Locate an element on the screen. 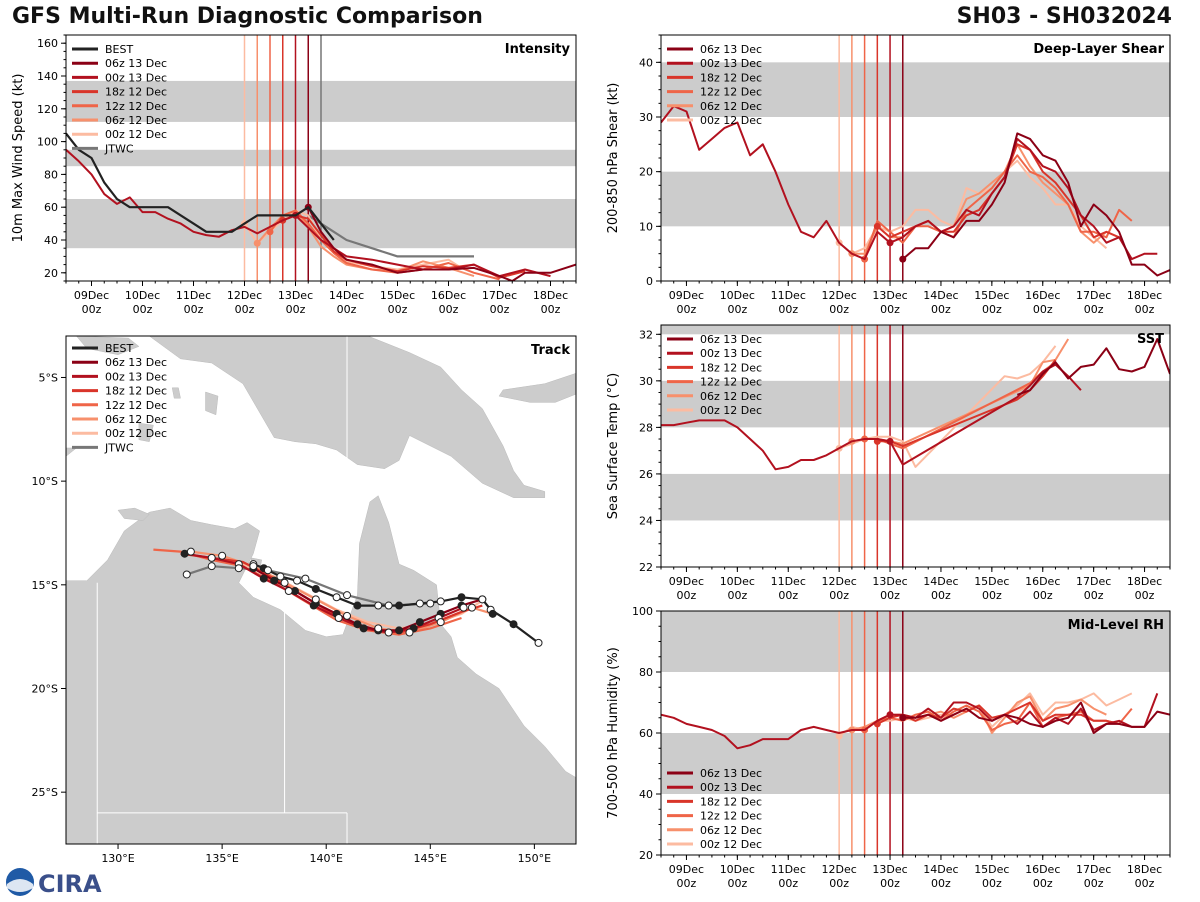  y-tick-label: 15°S is located at coordinates (45, 585).